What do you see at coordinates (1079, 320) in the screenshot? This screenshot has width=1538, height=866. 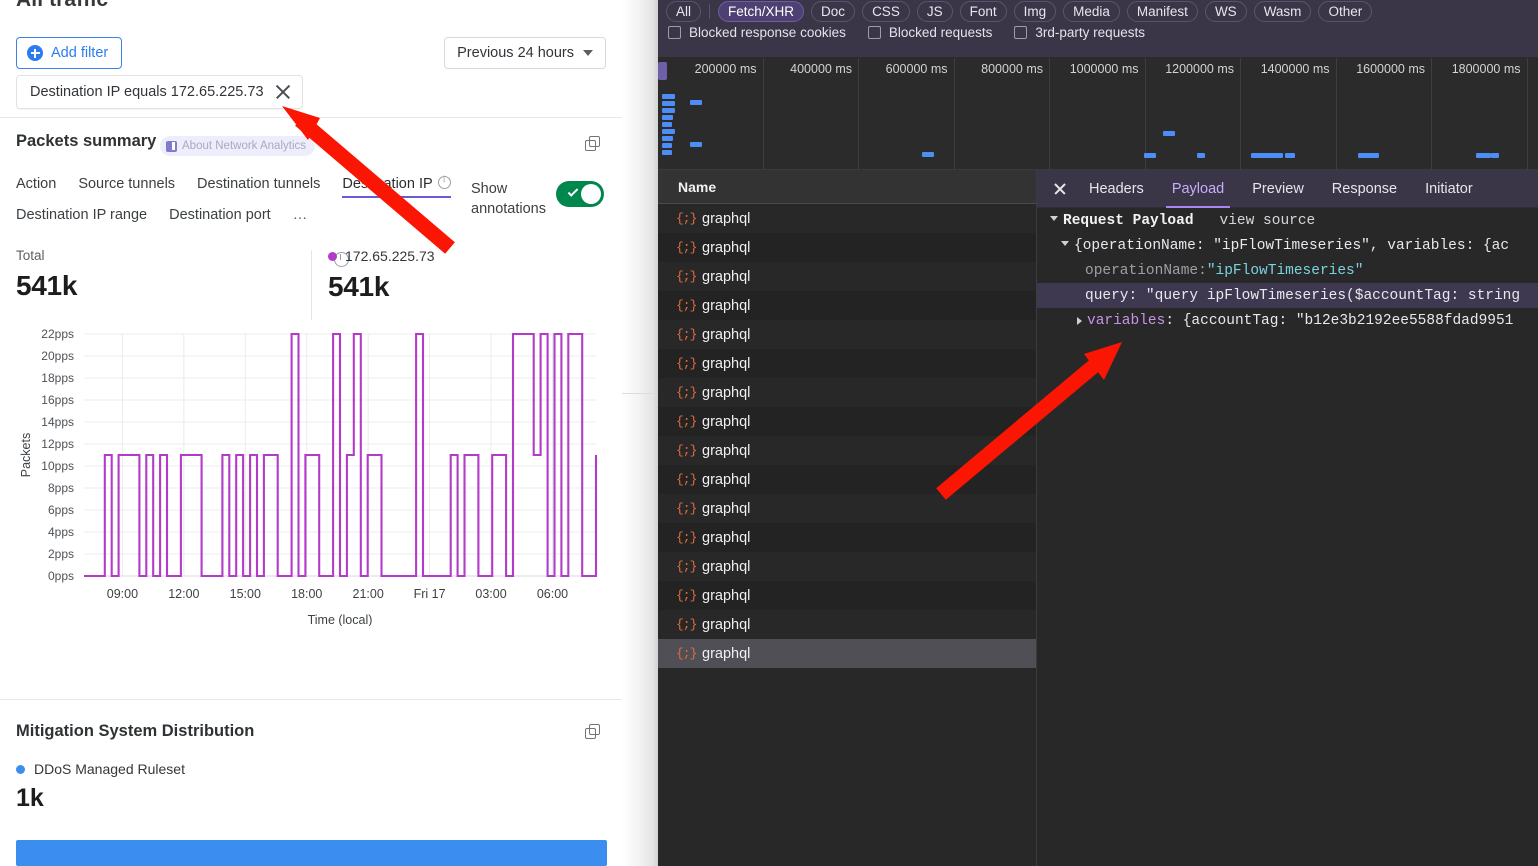 I see `chevron-right-icon` at bounding box center [1079, 320].